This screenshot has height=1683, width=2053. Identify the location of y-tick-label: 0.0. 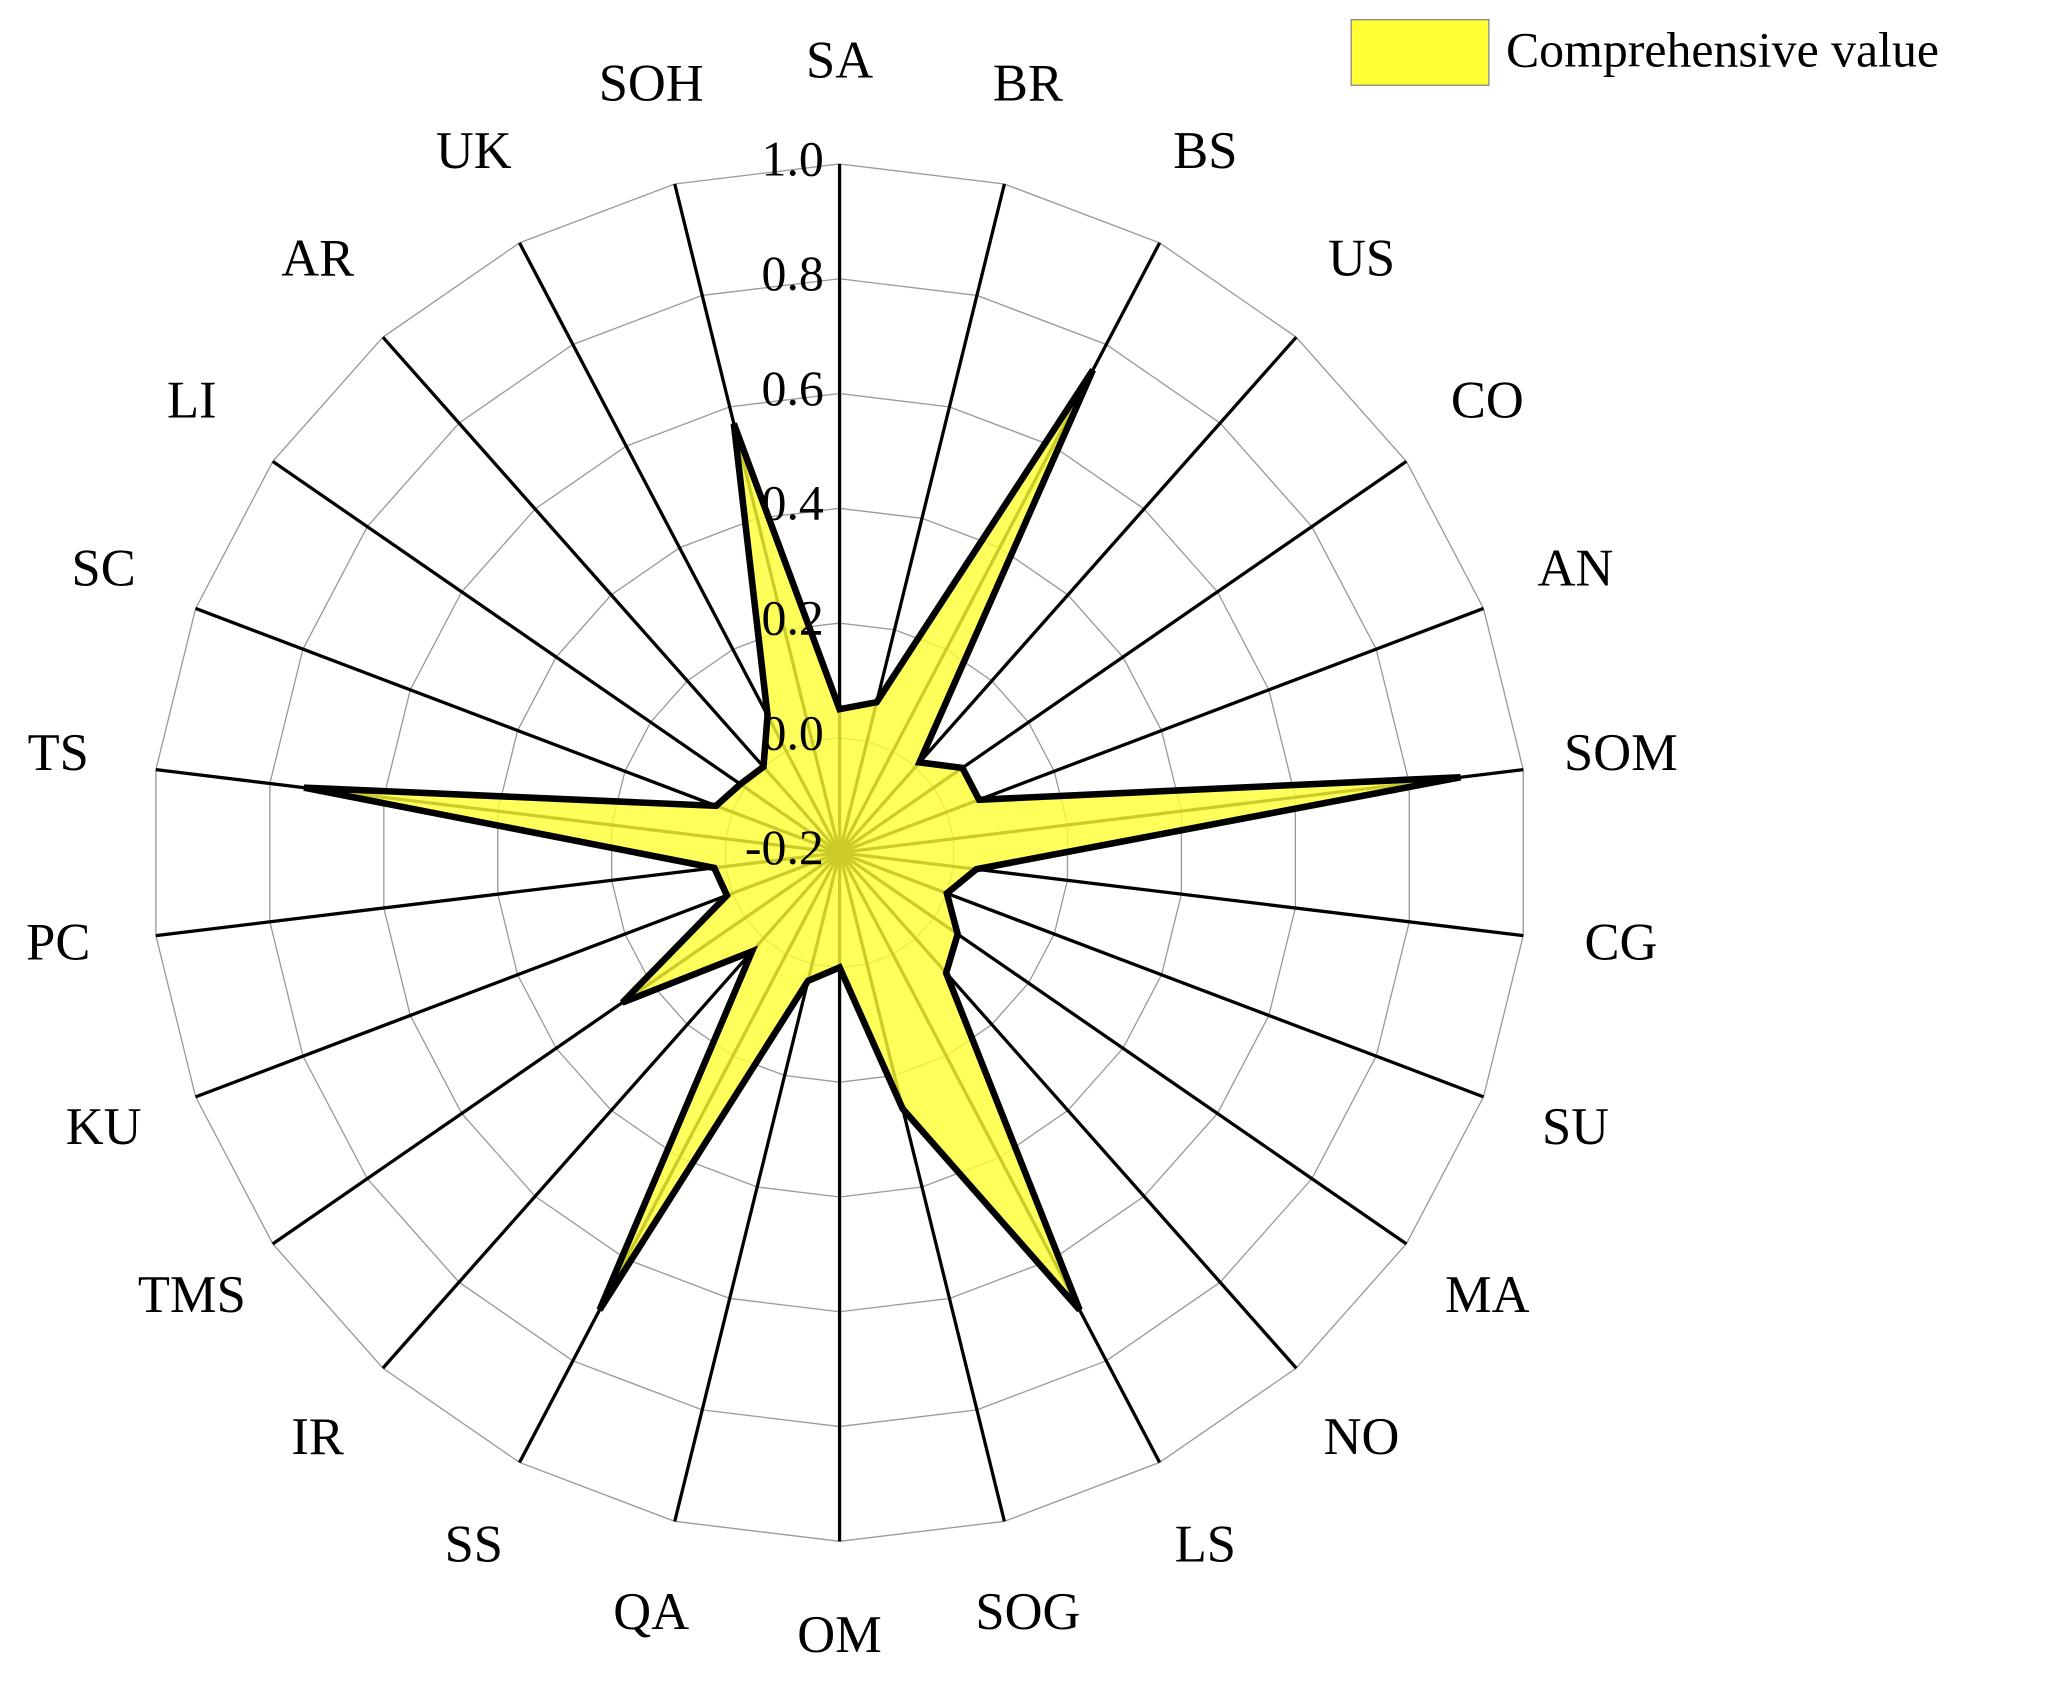
(793, 732).